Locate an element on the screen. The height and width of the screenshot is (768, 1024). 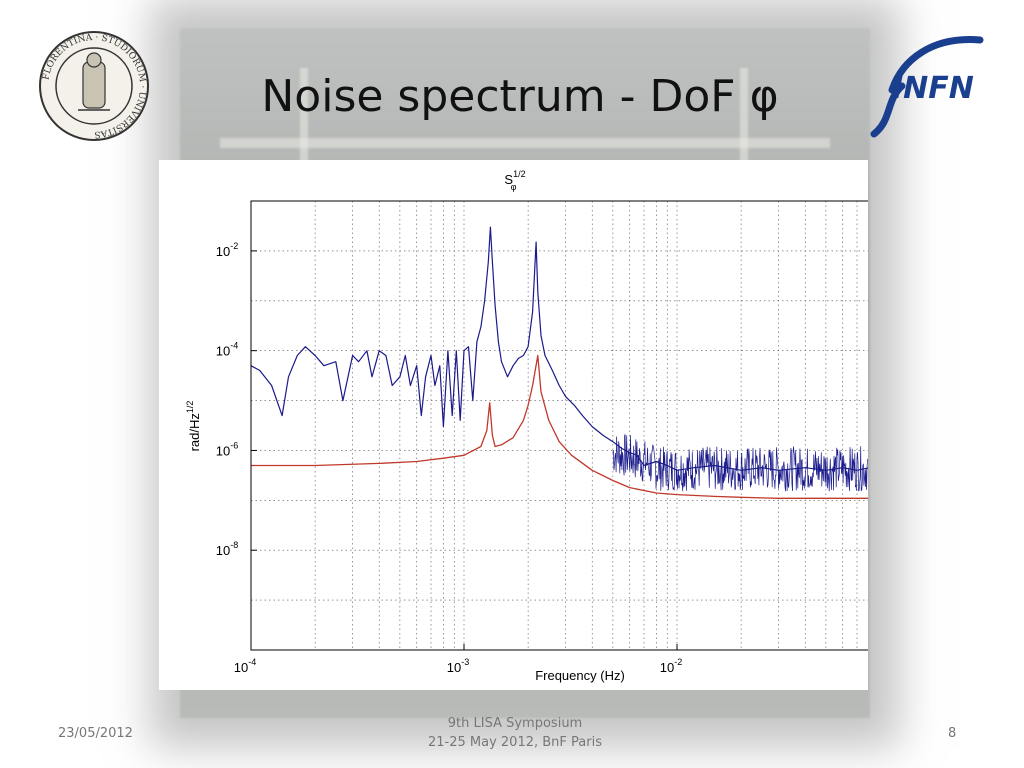
x-axis-label: Frequency (Hz) is located at coordinates (580, 675).